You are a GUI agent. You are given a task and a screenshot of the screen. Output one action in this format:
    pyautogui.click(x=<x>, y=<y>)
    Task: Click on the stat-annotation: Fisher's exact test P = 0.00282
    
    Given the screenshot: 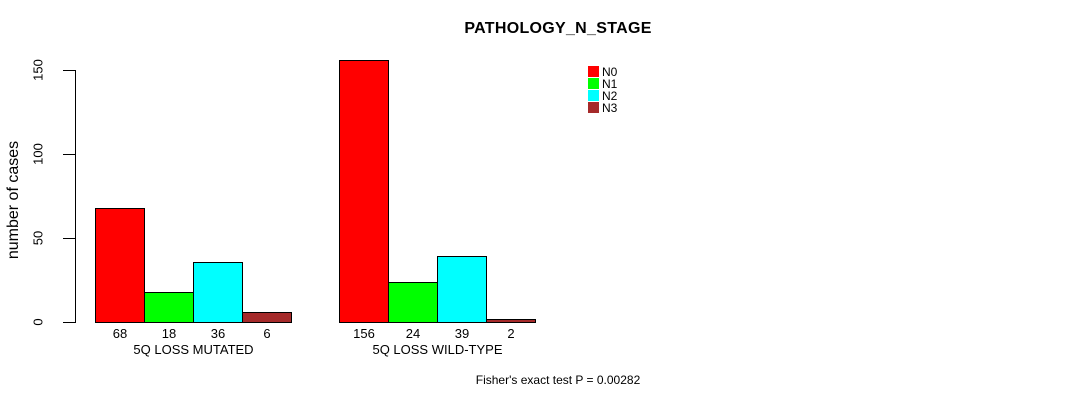 What is the action you would take?
    pyautogui.click(x=558, y=380)
    